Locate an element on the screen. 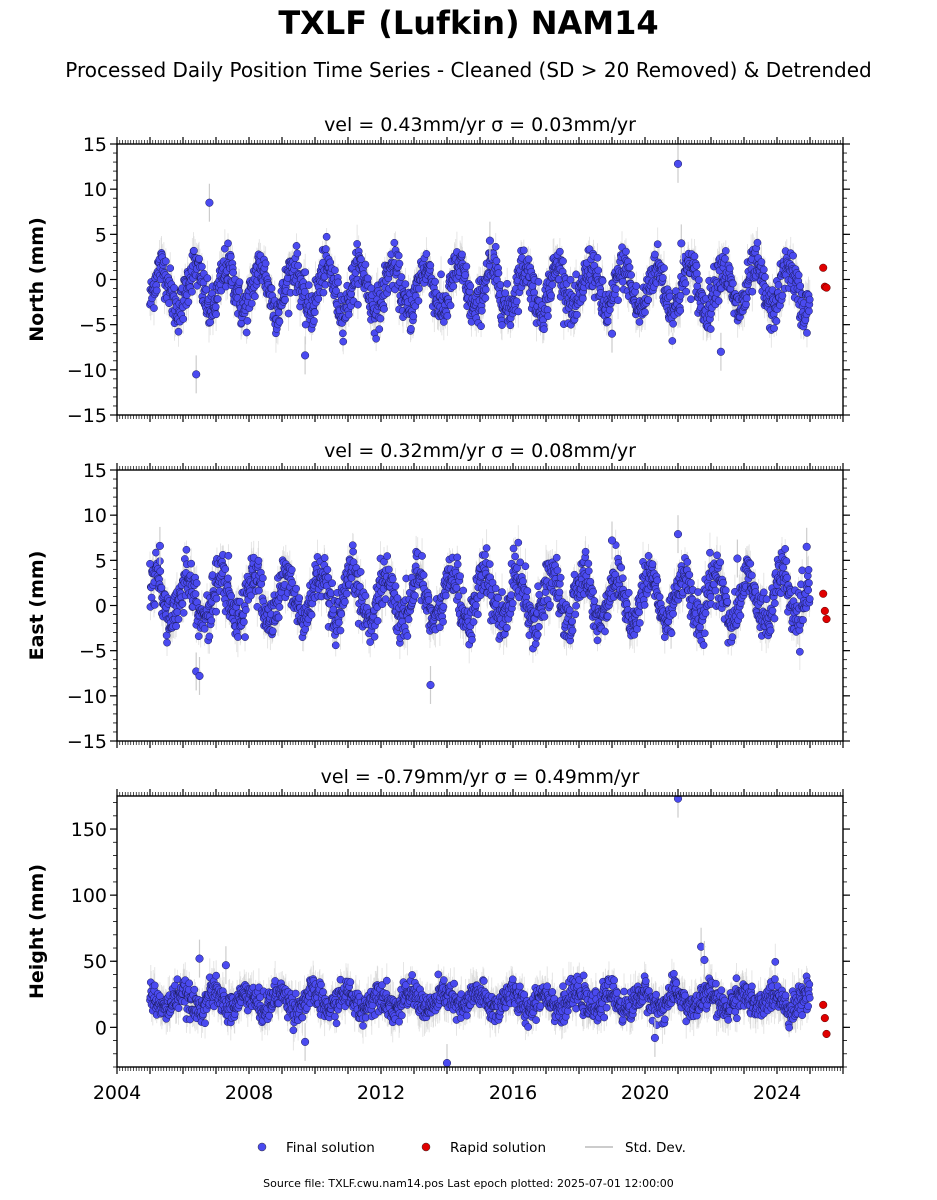 Image resolution: width=937 pixels, height=1200 pixels. y-tick-label: −5 is located at coordinates (93, 326).